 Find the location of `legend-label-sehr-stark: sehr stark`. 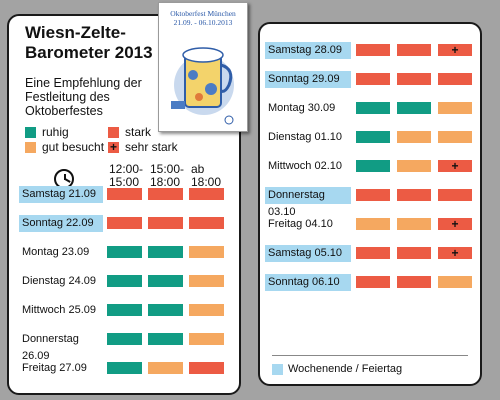

legend-label-sehr-stark: sehr stark is located at coordinates (151, 147).